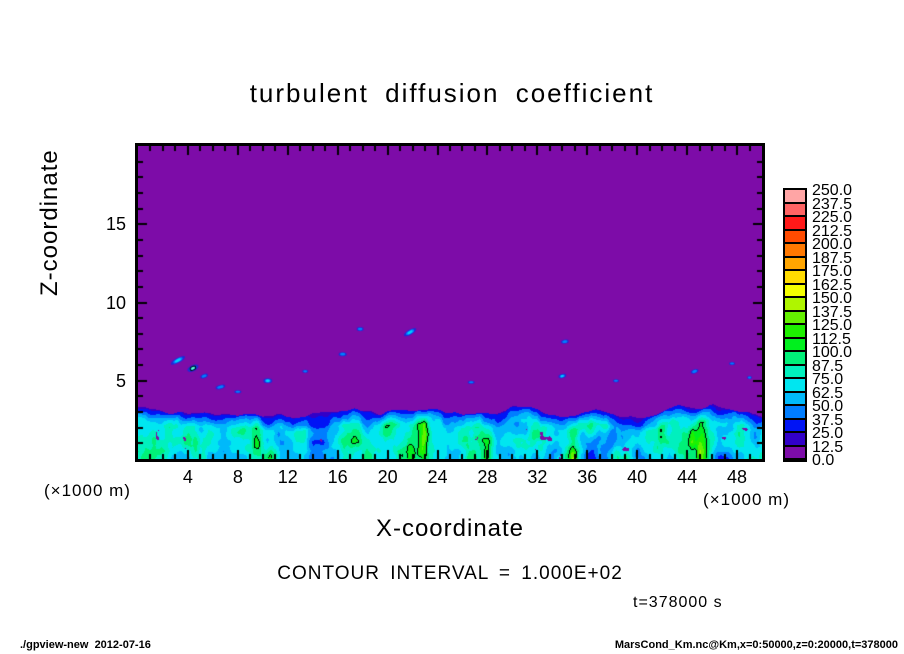 This screenshot has width=904, height=654. I want to click on x-tick-label: 24, so click(437, 477).